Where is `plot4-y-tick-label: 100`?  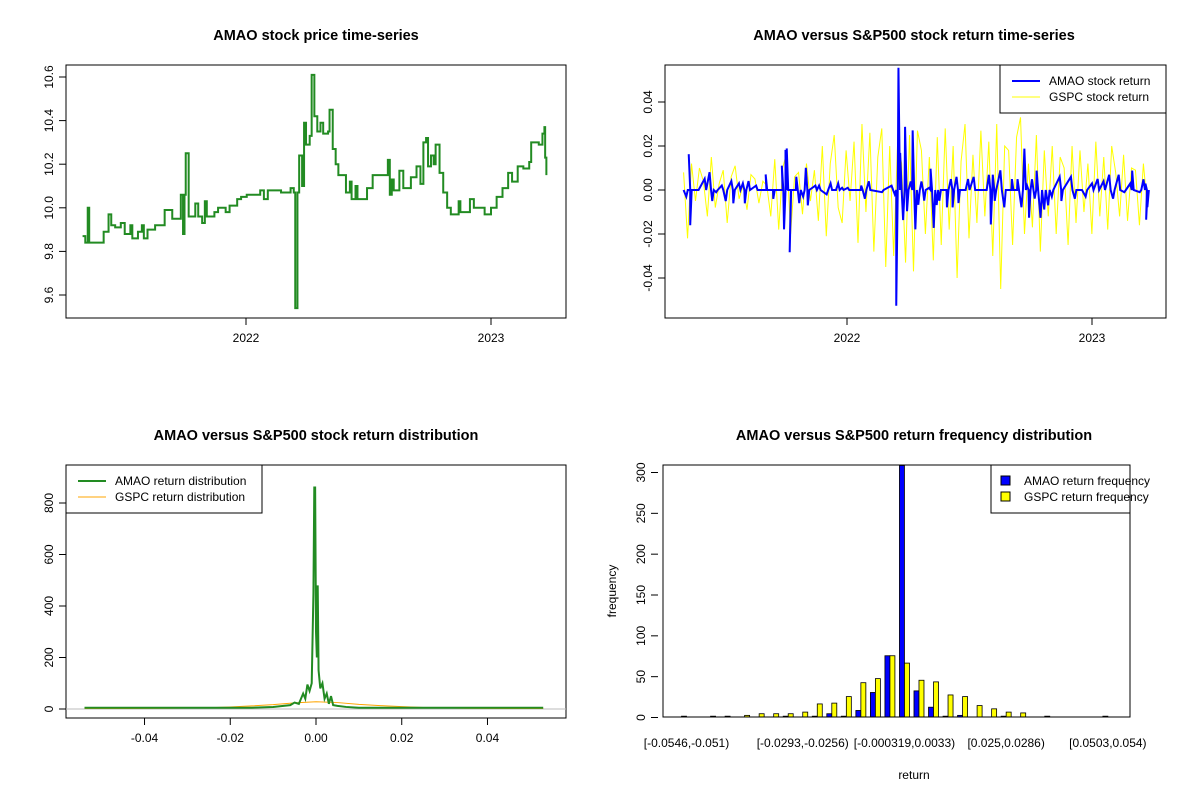 plot4-y-tick-label: 100 is located at coordinates (641, 636).